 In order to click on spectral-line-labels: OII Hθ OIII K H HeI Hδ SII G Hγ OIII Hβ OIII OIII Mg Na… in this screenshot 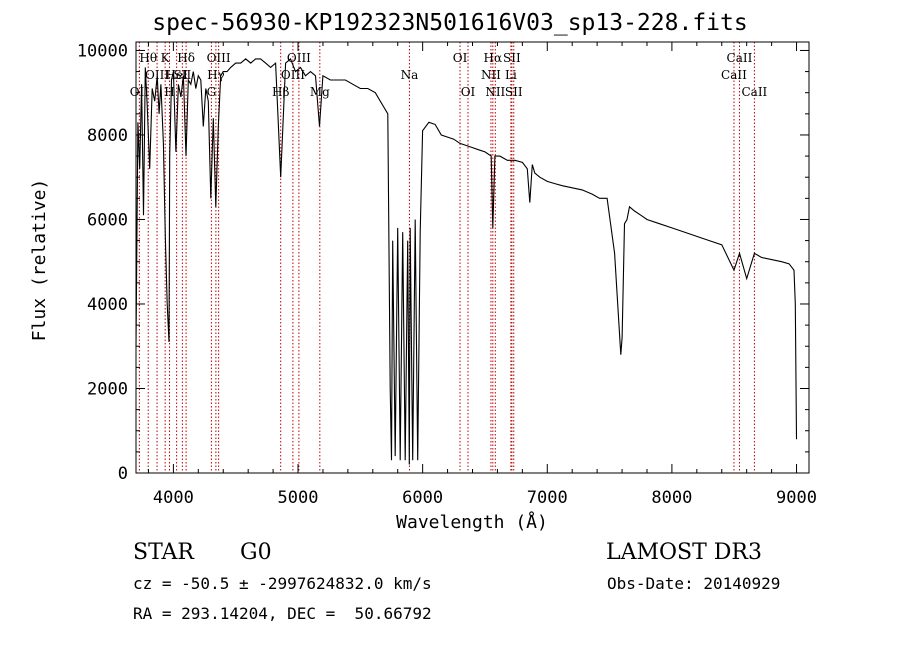, I will do `click(449, 75)`.